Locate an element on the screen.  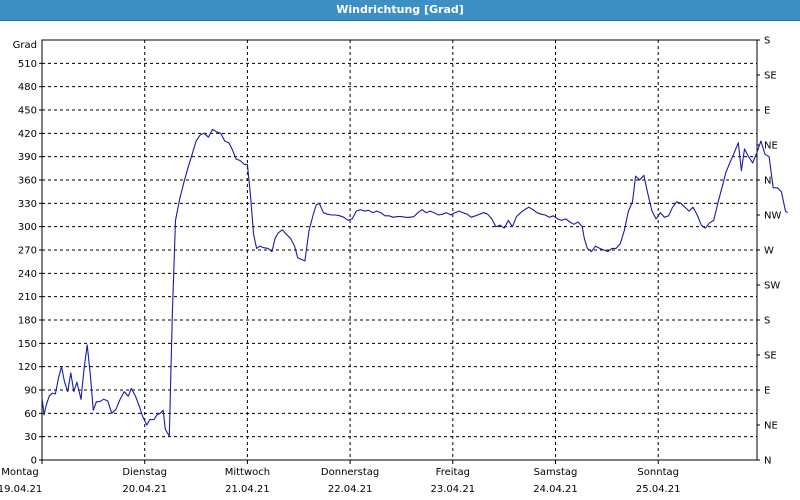
y-tick-label: 360 is located at coordinates (27, 181).